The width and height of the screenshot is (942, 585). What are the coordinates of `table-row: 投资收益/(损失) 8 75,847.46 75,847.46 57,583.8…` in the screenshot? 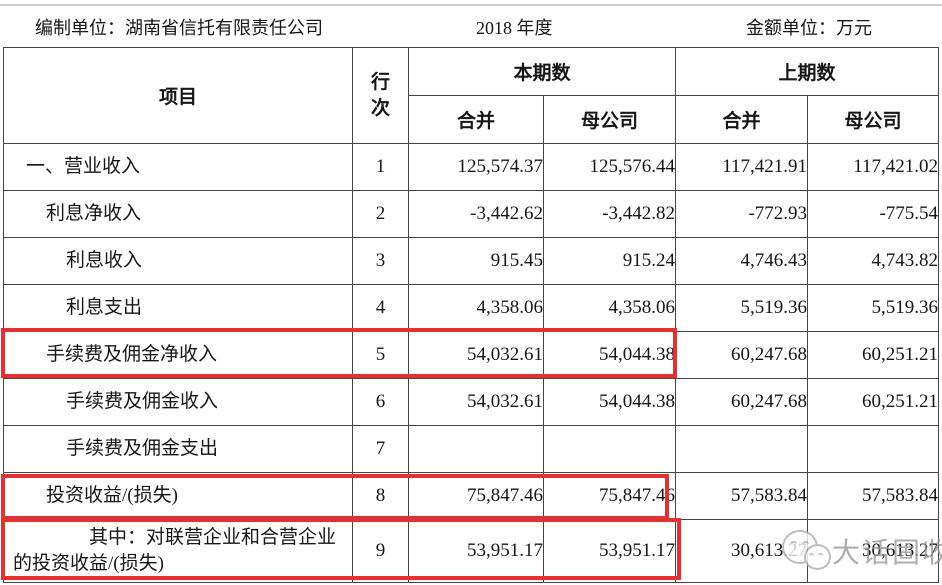 It's located at (471, 496).